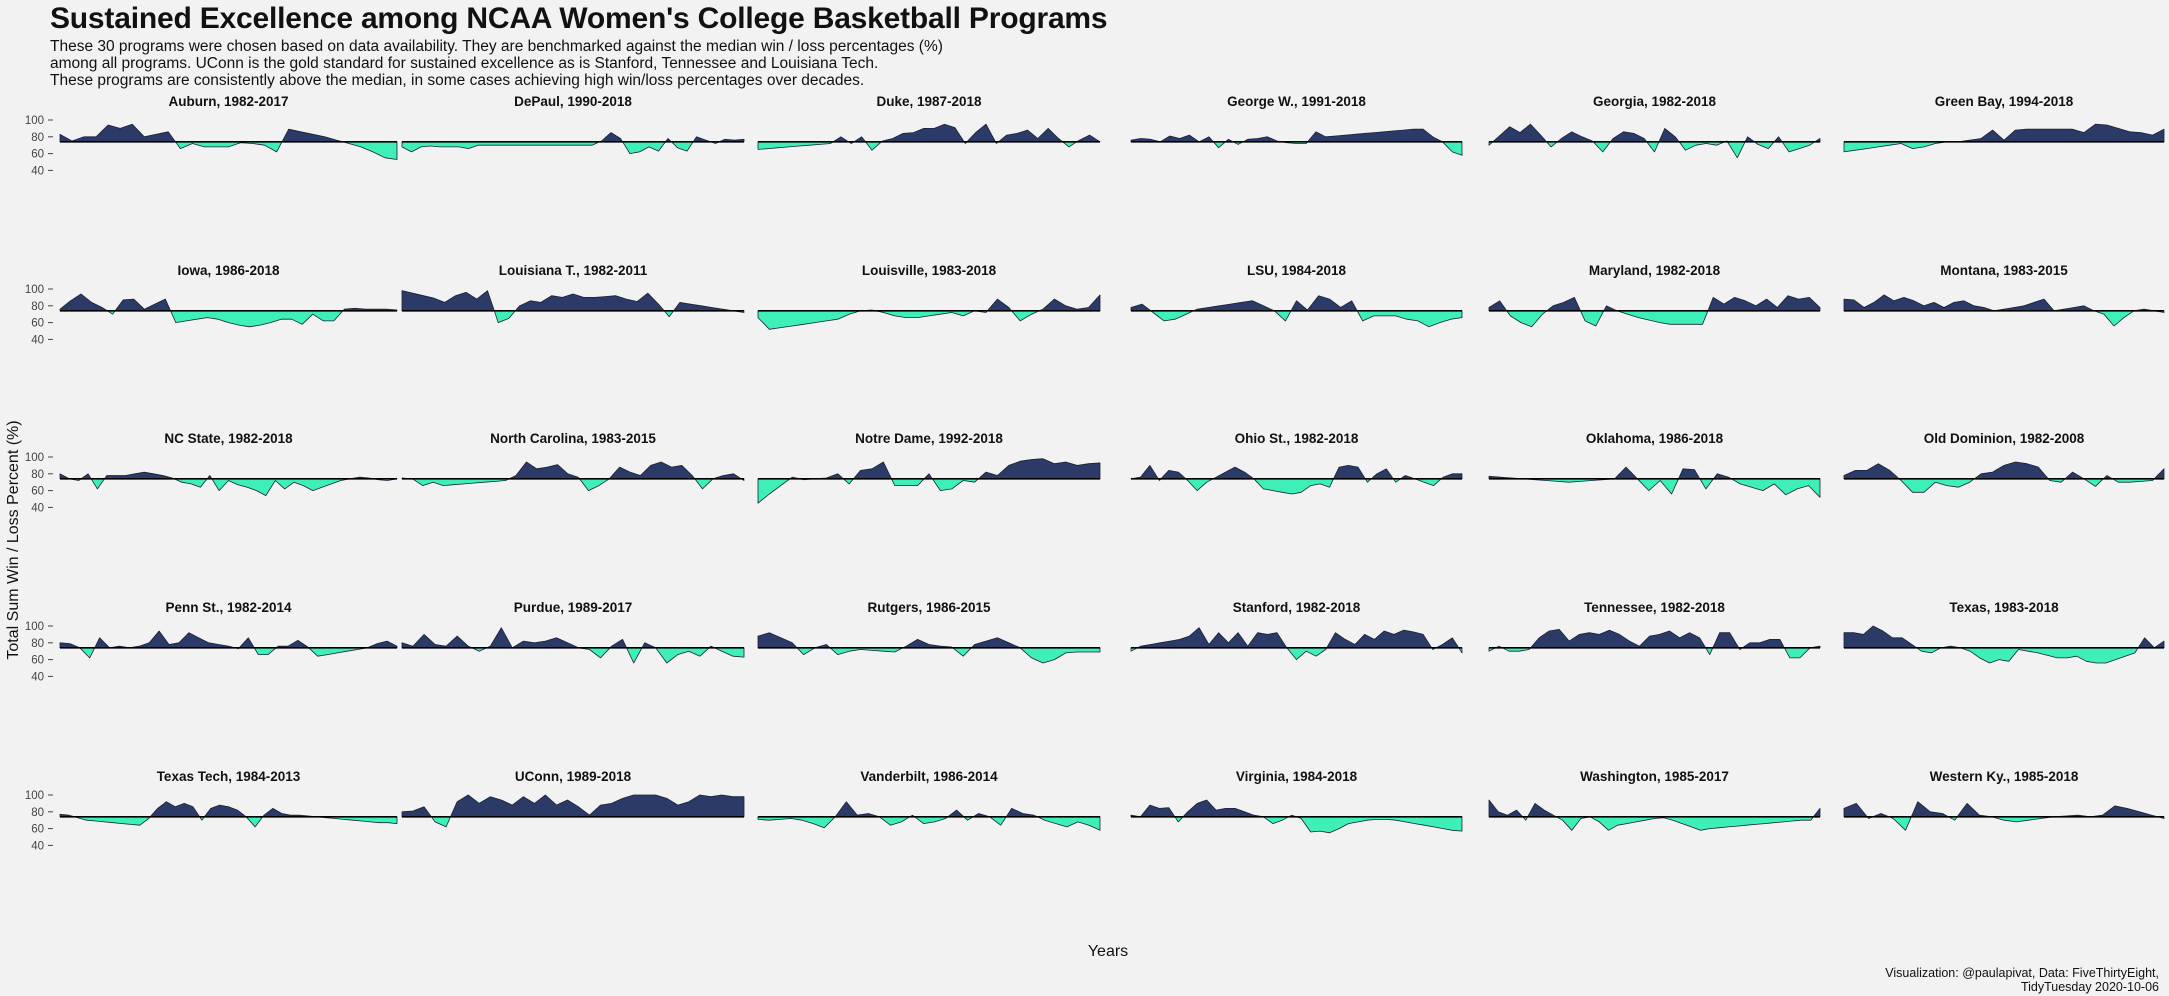  I want to click on facet-panel: Green Bay, 1994-2018, so click(2004, 123).